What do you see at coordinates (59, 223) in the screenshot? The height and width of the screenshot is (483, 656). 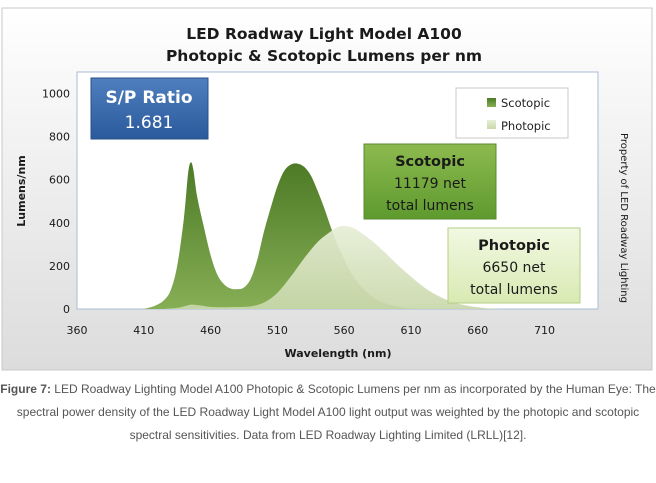 I see `y-tick-label: 400` at bounding box center [59, 223].